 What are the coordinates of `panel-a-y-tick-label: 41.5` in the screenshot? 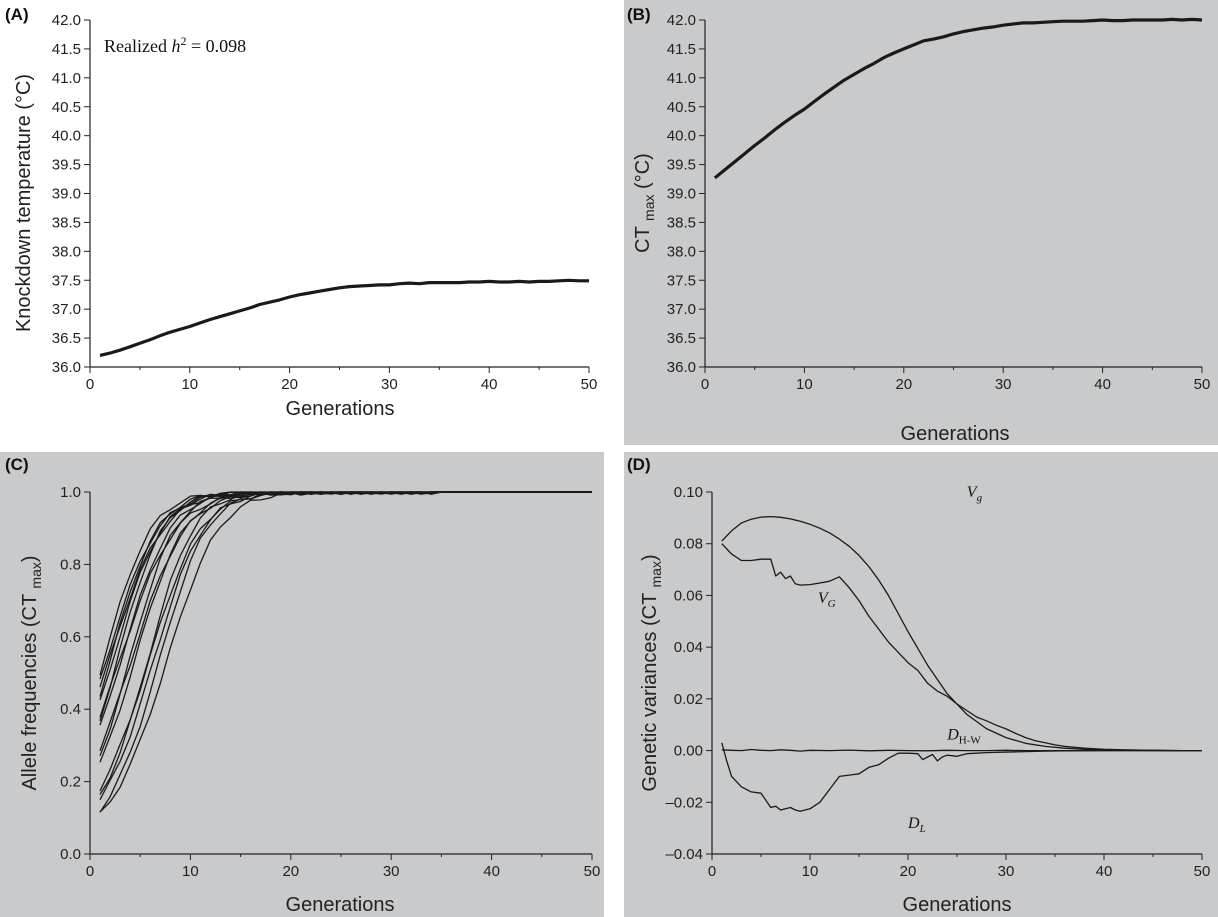 It's located at (66, 49).